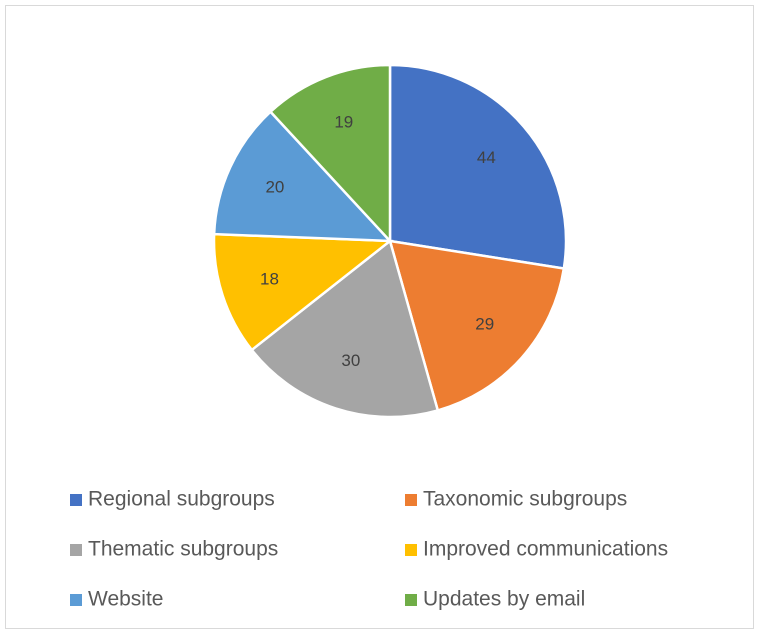  I want to click on data-label: 20, so click(274, 186).